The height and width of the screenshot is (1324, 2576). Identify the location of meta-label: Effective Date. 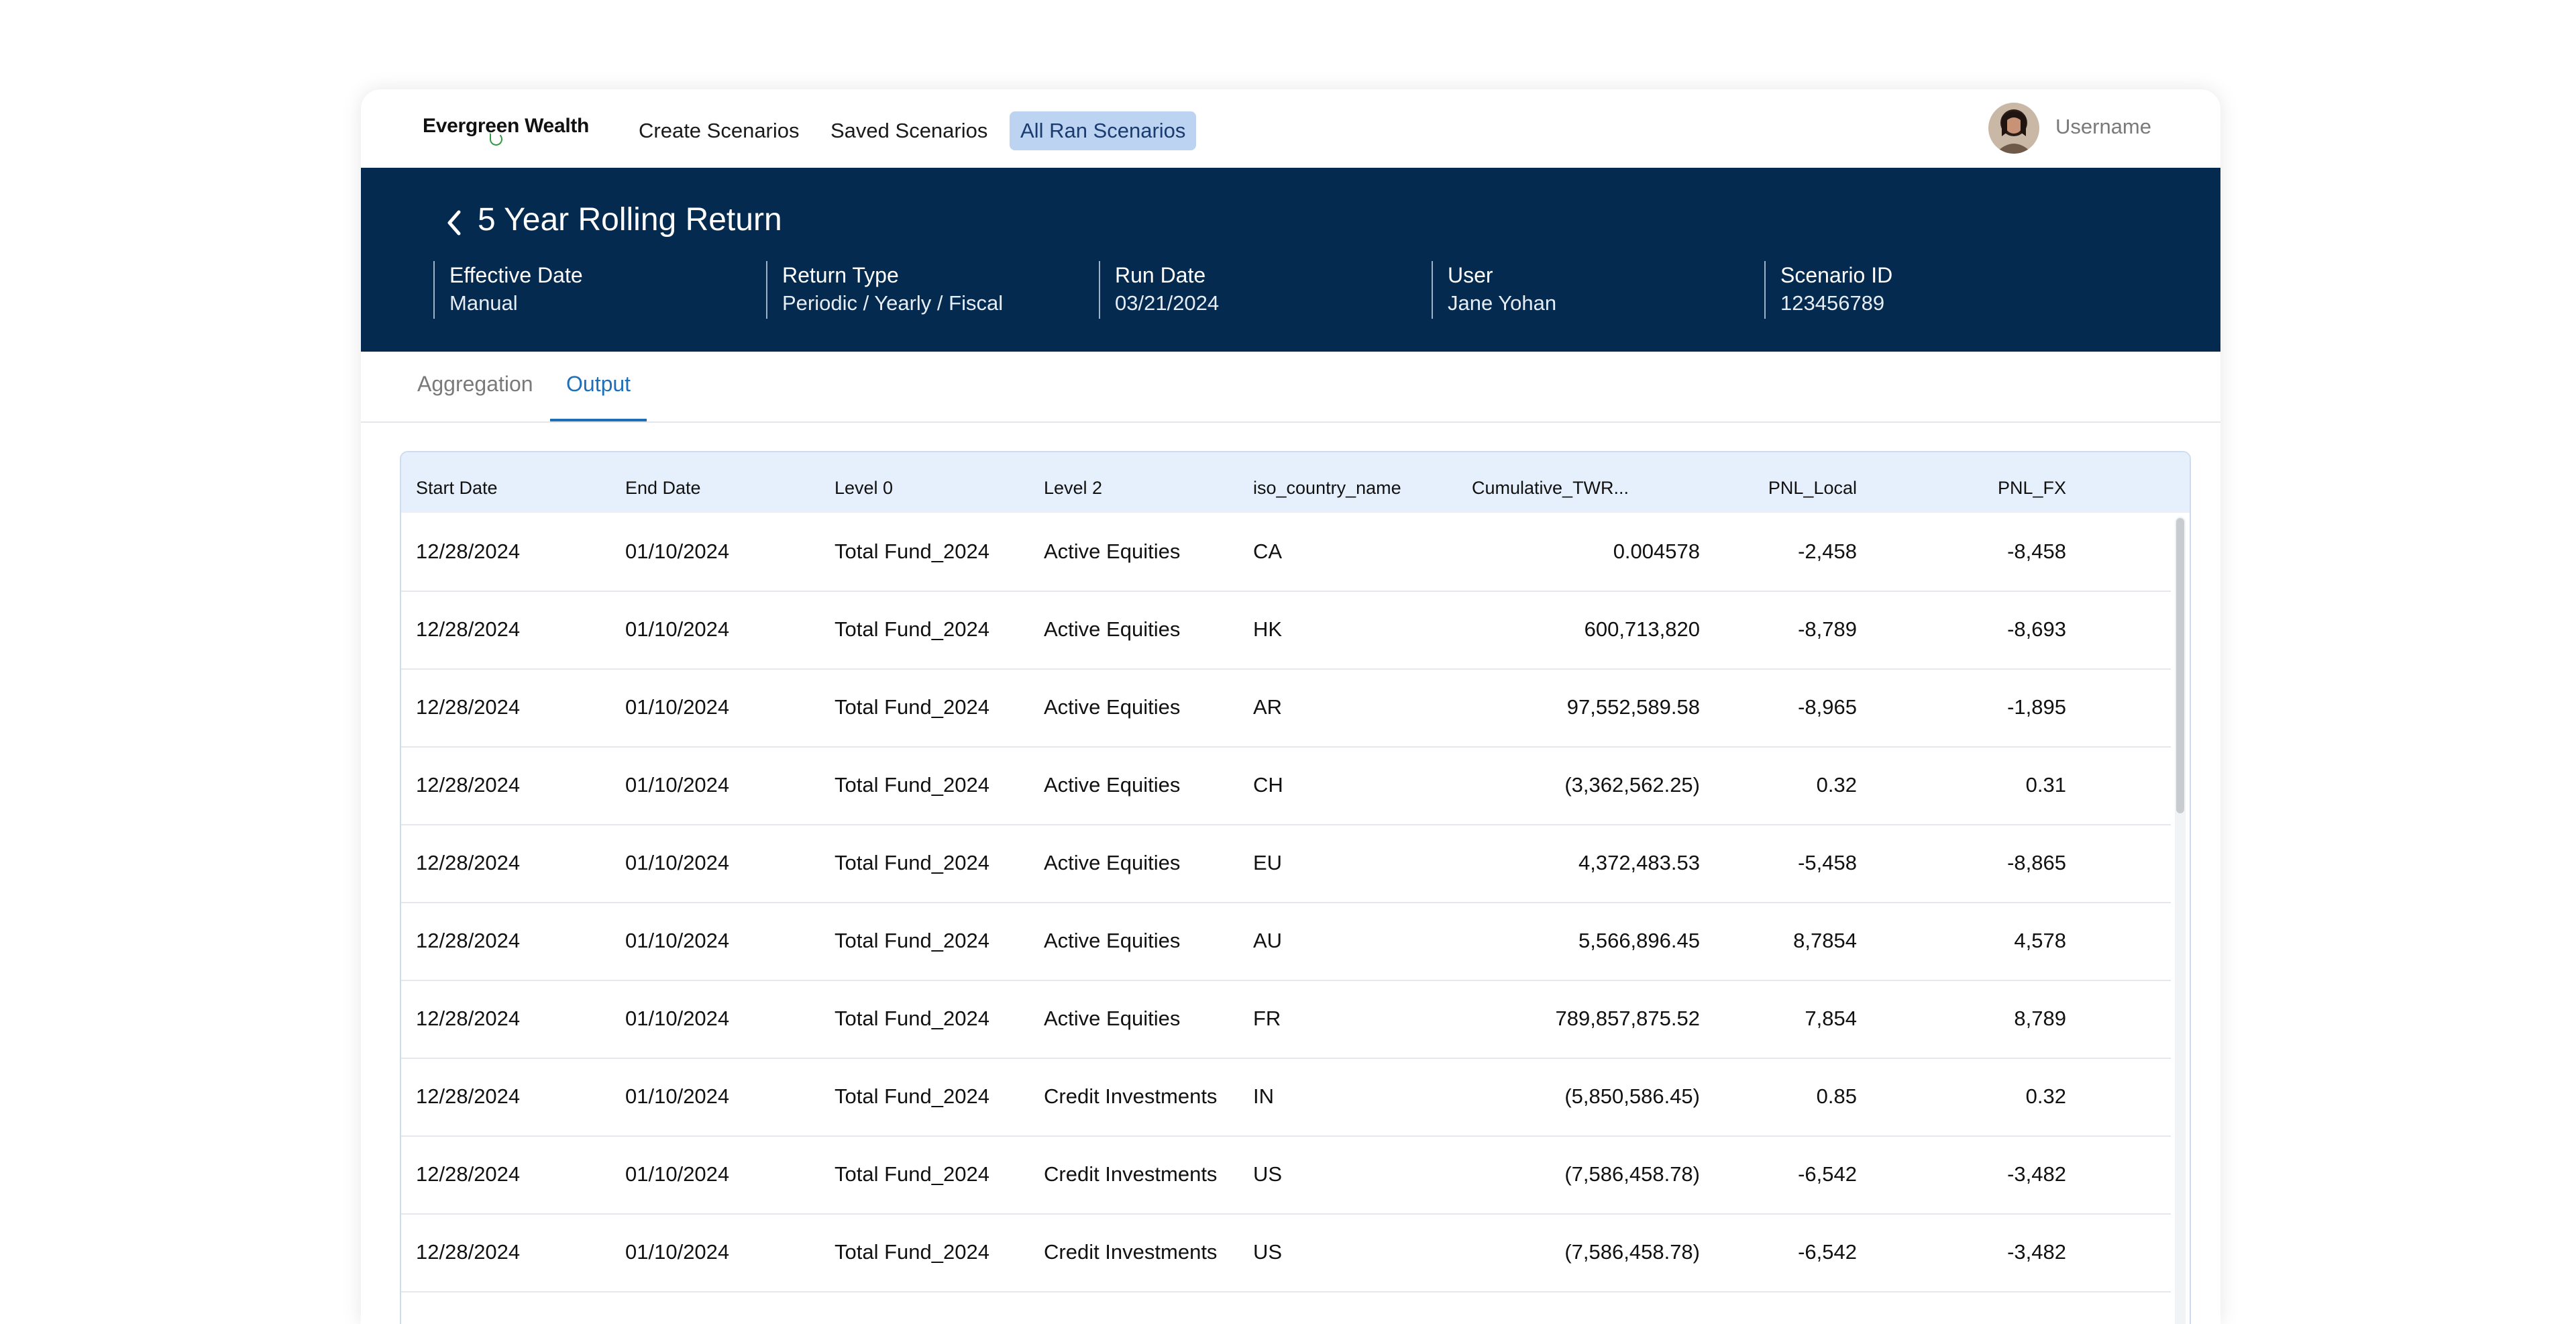
(516, 275).